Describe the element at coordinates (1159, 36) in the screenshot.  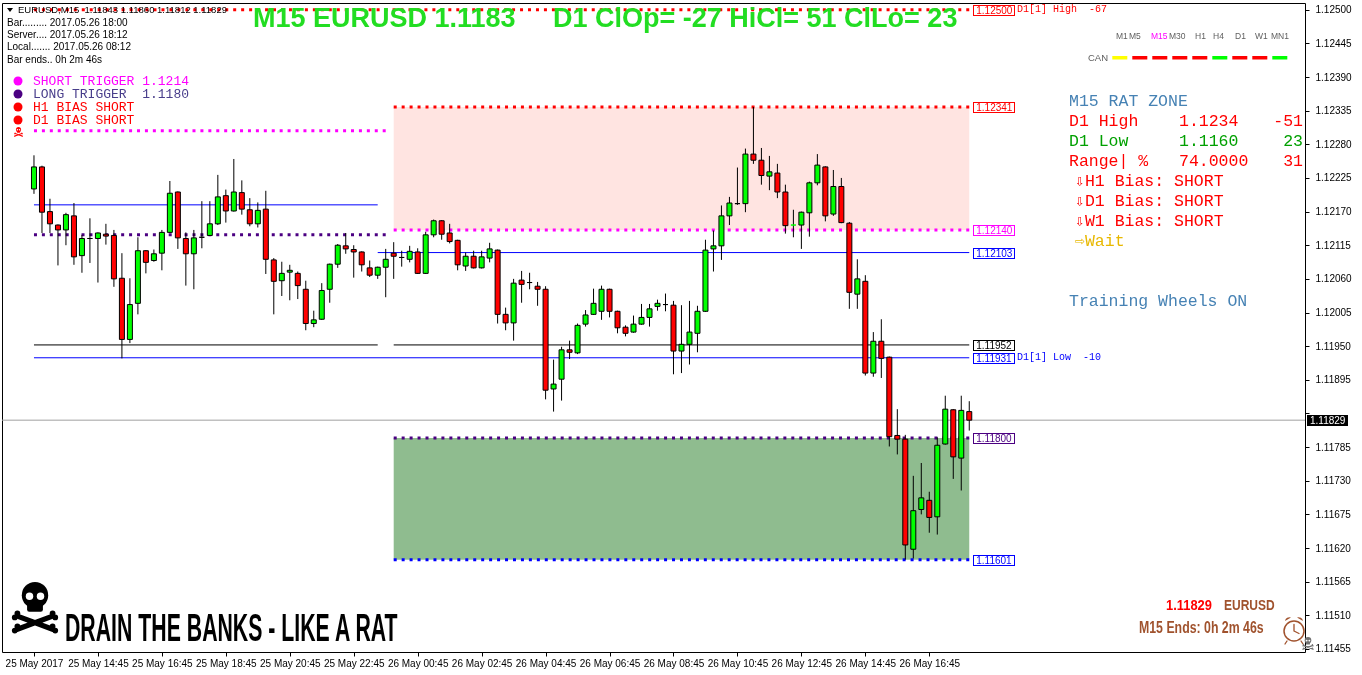
I see `annotation: M15` at that location.